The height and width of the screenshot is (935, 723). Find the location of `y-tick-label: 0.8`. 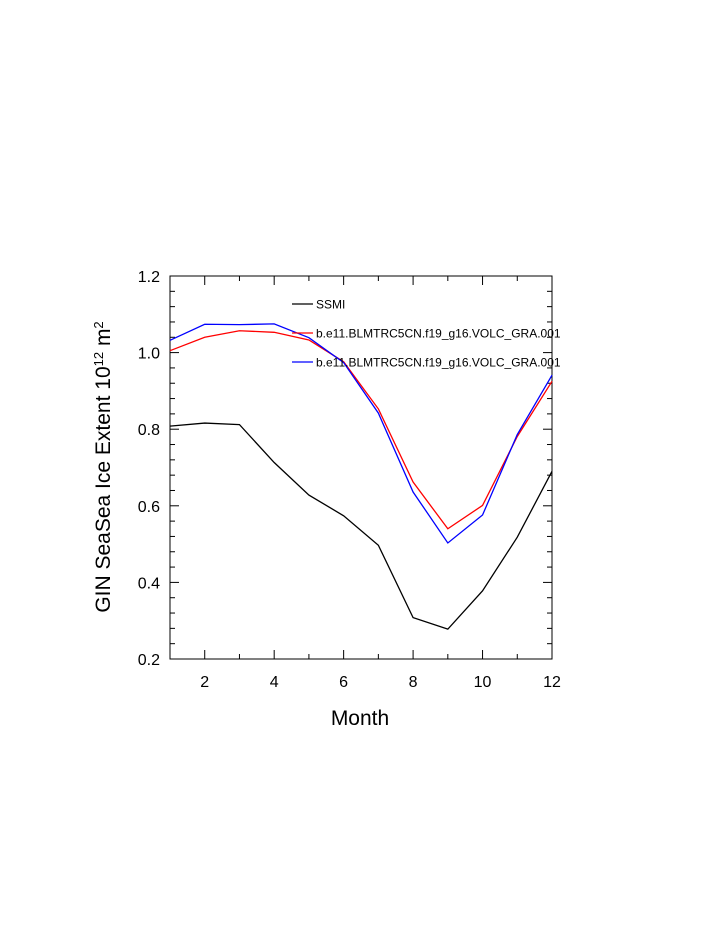

y-tick-label: 0.8 is located at coordinates (149, 430).